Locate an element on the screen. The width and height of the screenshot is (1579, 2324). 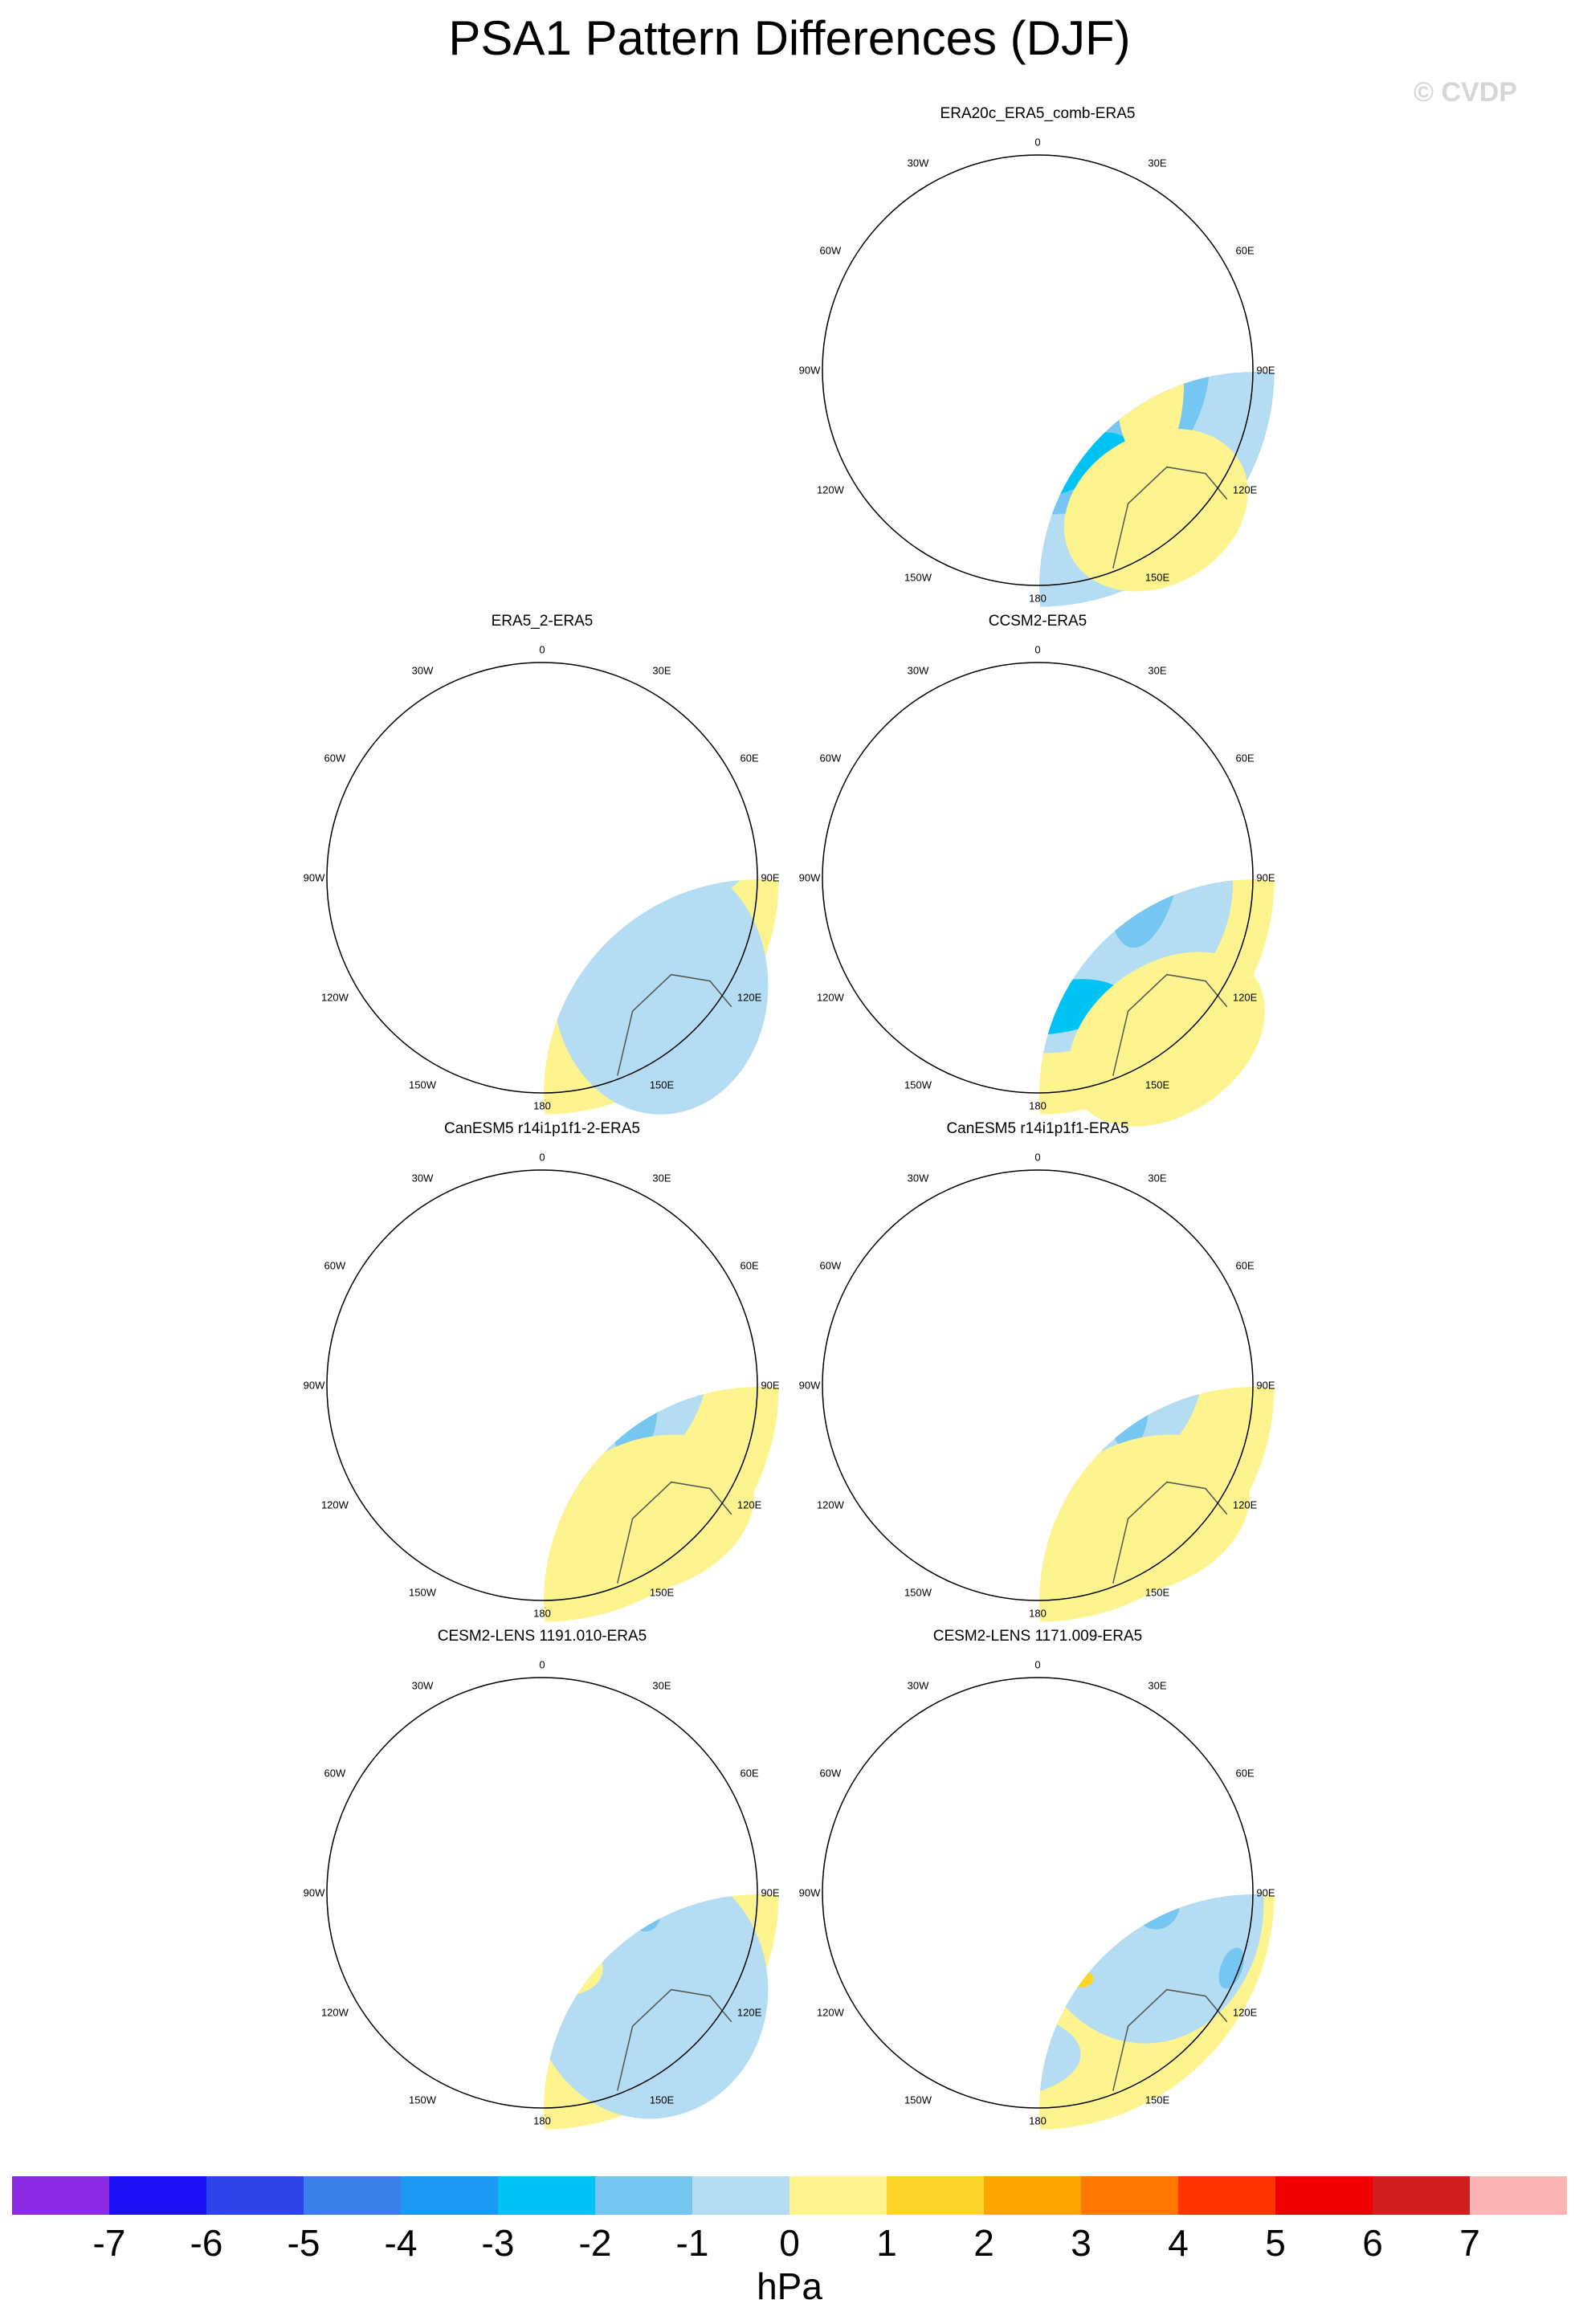
figure-title: PSA1 Pattern Differences (DJF) is located at coordinates (789, 38).